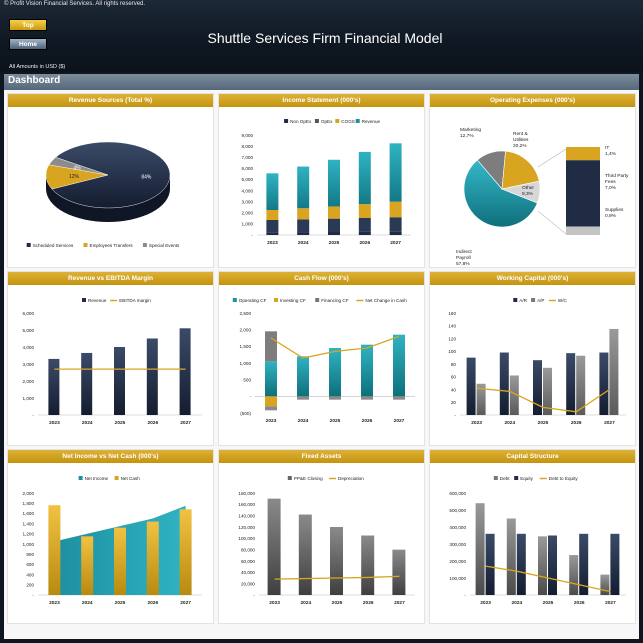  I want to click on y-tick-label: 800, so click(30, 554).